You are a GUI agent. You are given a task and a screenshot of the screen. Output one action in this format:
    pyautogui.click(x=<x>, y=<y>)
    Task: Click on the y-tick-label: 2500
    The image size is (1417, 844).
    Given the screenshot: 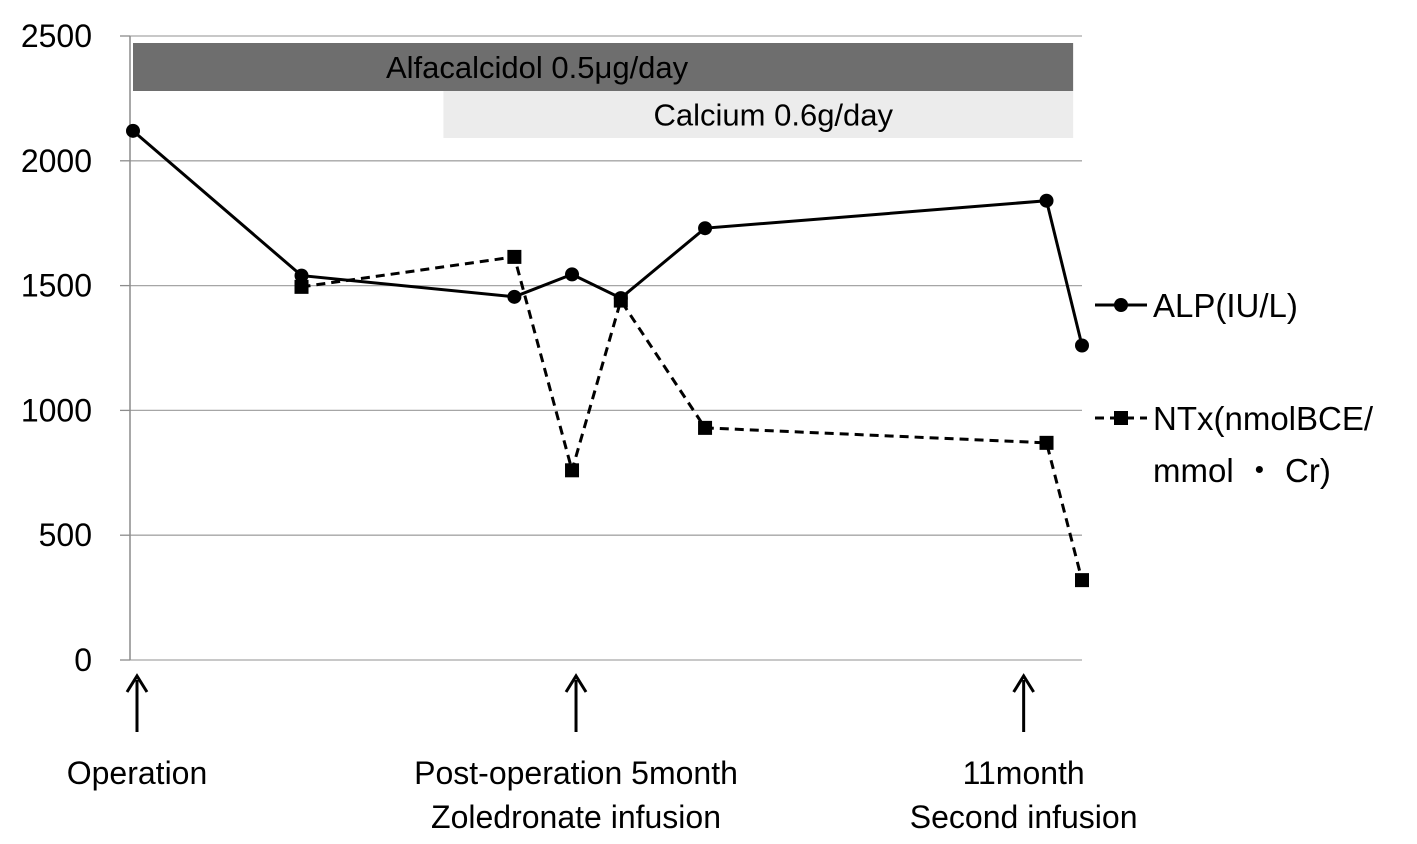 What is the action you would take?
    pyautogui.click(x=56, y=36)
    